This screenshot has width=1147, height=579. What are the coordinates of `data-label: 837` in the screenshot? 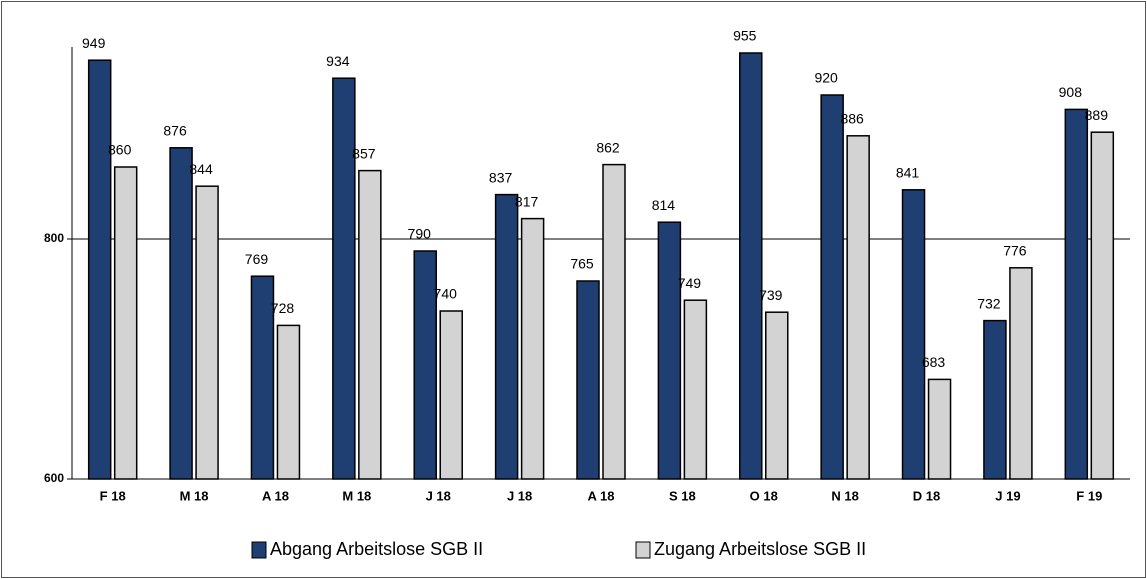 It's located at (501, 177).